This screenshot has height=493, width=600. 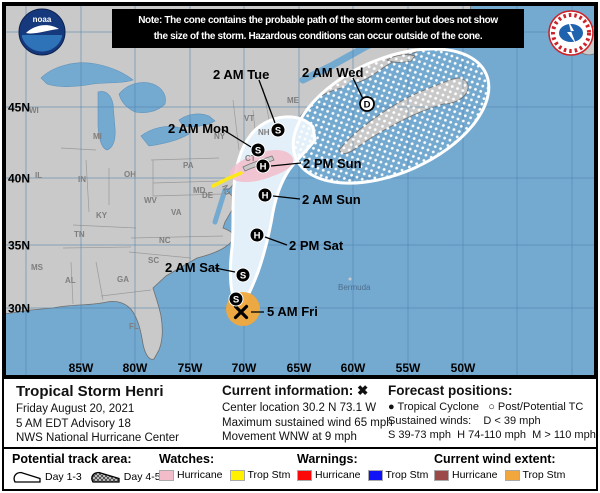 What do you see at coordinates (450, 390) in the screenshot?
I see `forecast-positions-title: Forecast positions:` at bounding box center [450, 390].